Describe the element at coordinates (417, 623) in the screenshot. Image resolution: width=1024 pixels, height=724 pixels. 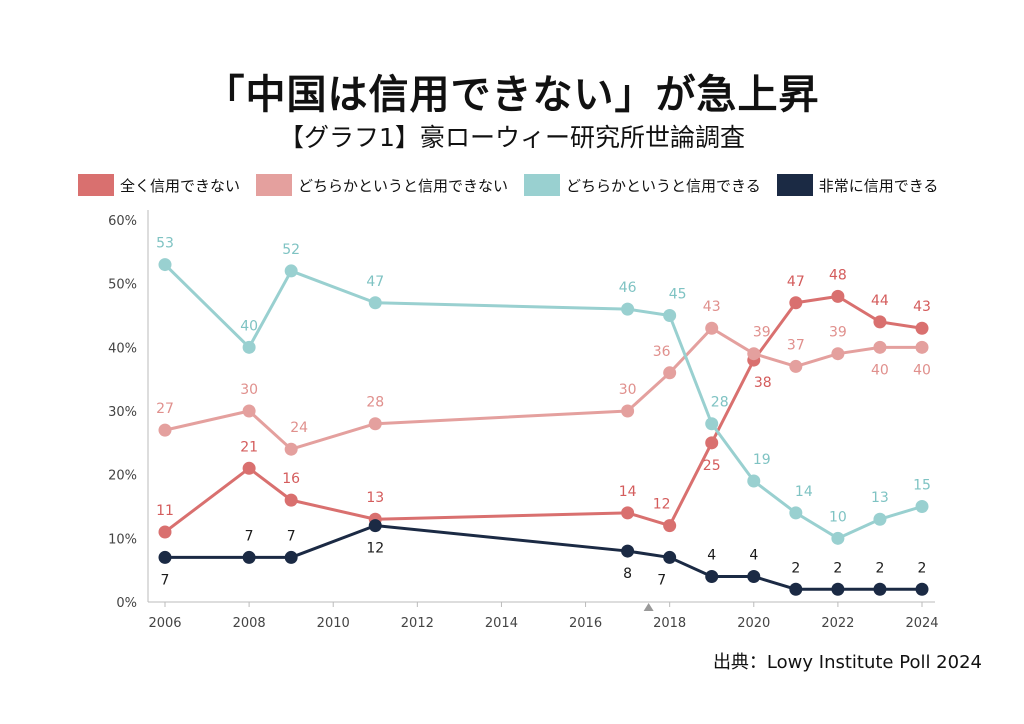
I see `x-tick-label: 2012` at that location.